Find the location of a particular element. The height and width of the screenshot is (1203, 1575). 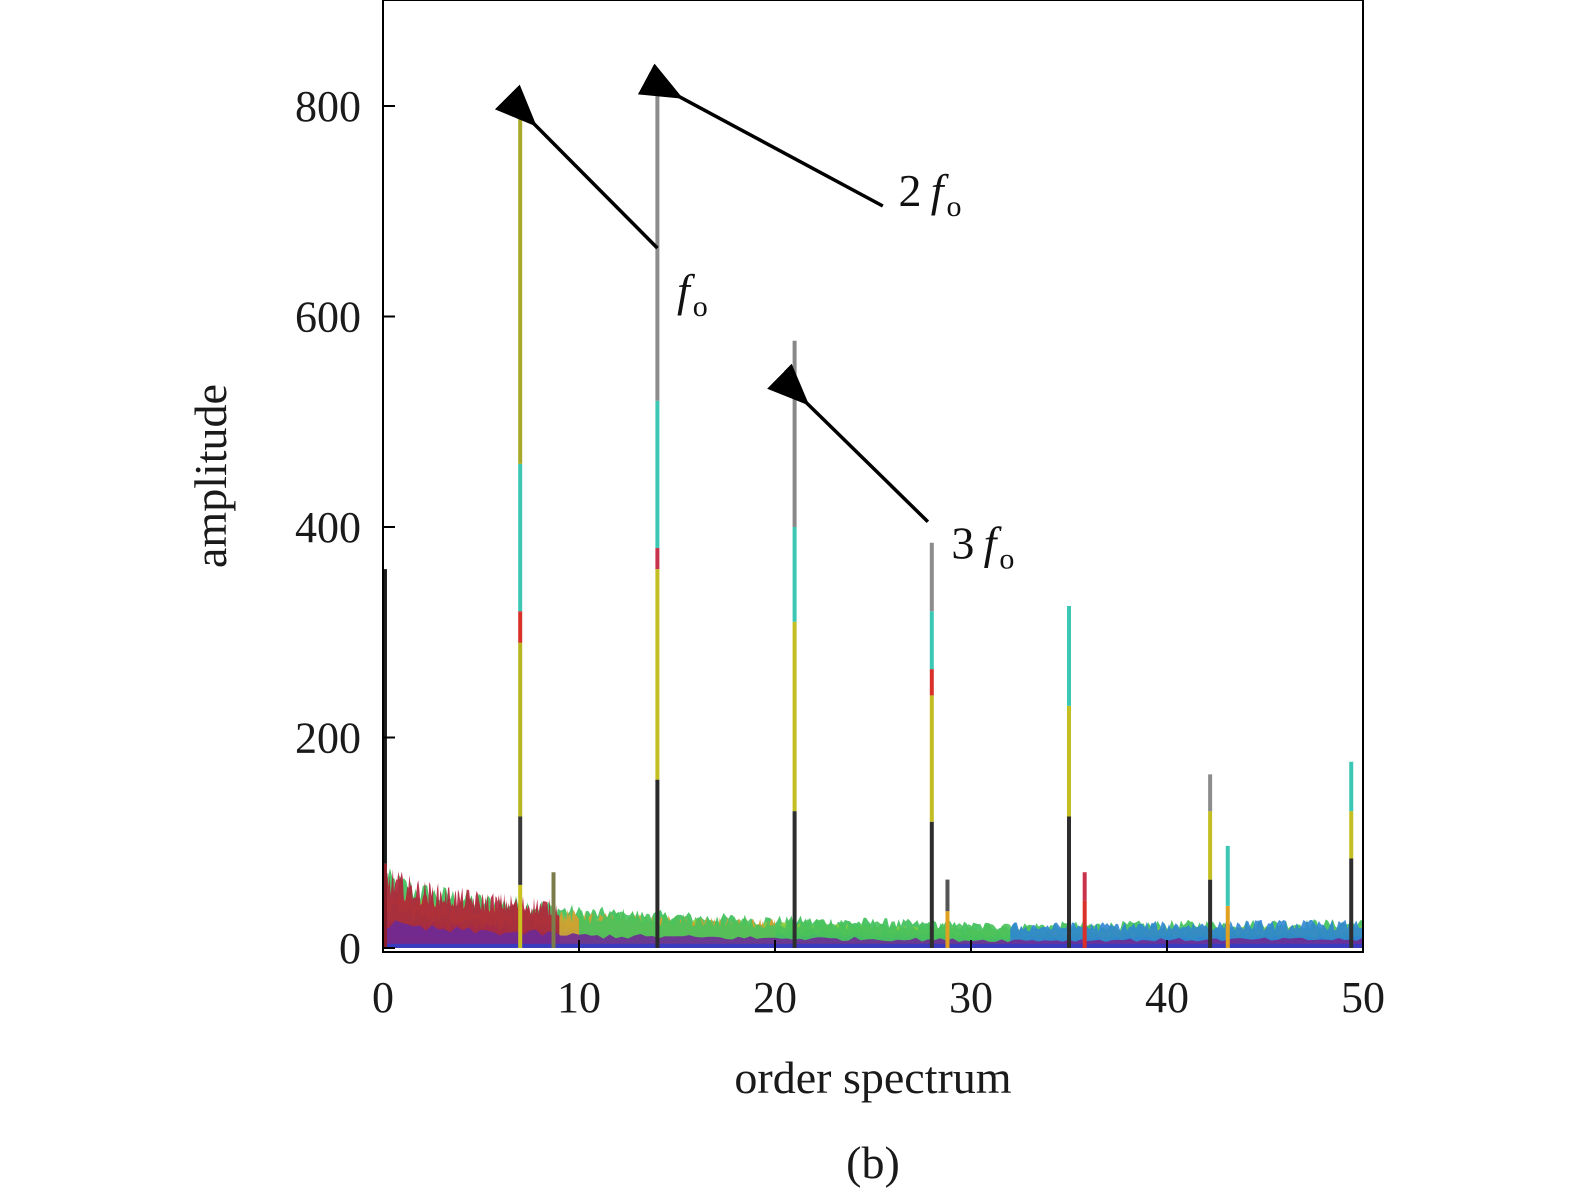

x-tick-label: 50 is located at coordinates (1363, 997).